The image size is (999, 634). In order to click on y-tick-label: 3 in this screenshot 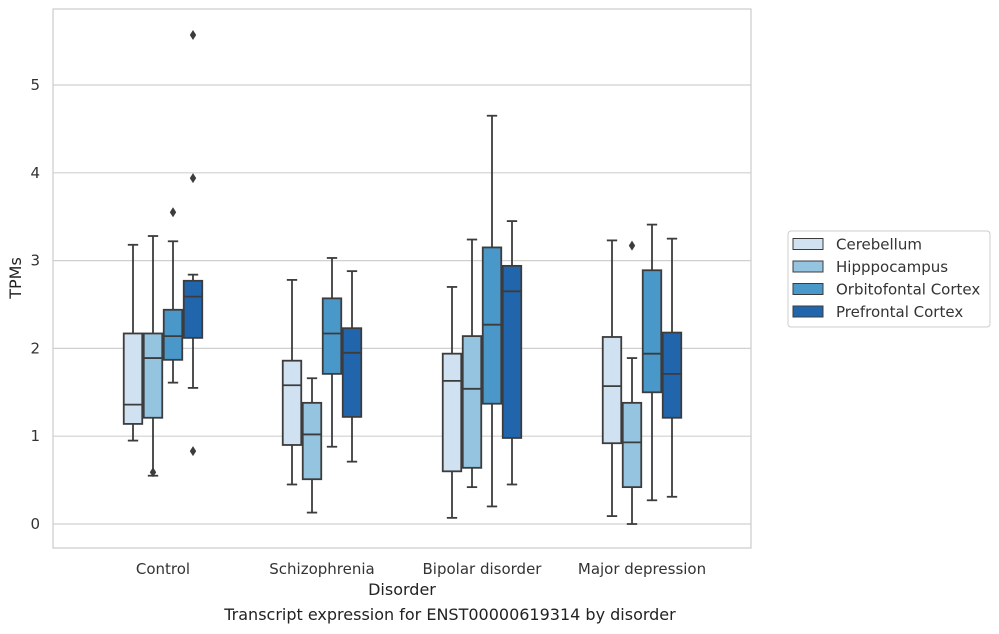, I will do `click(35, 261)`.